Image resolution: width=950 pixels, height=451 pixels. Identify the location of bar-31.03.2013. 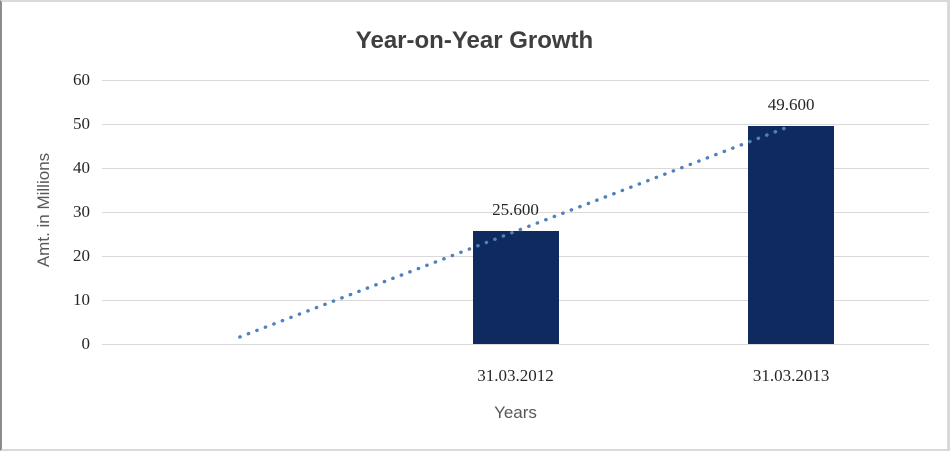
(791, 234).